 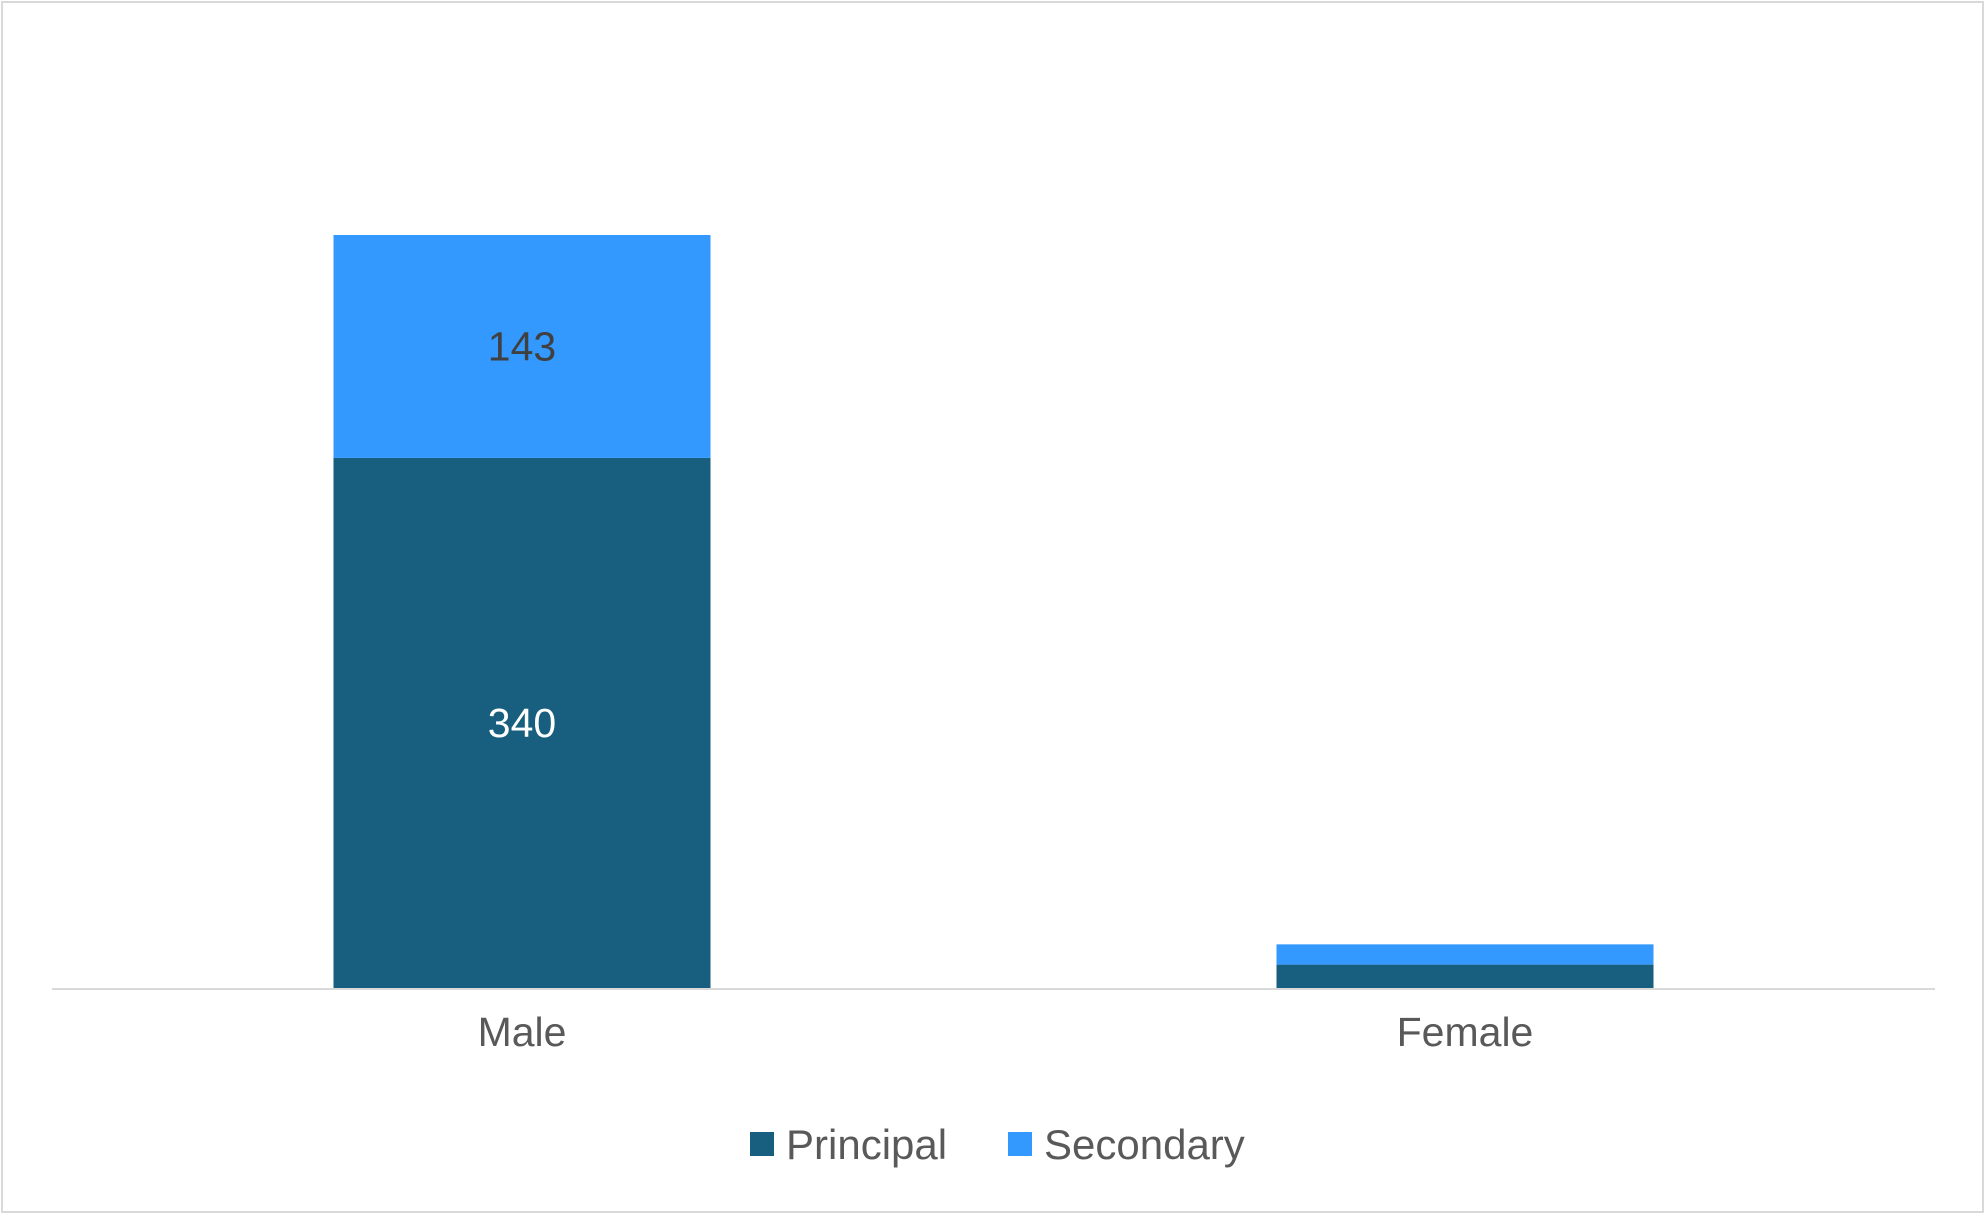 What do you see at coordinates (522, 1032) in the screenshot?
I see `category-label-male: Male` at bounding box center [522, 1032].